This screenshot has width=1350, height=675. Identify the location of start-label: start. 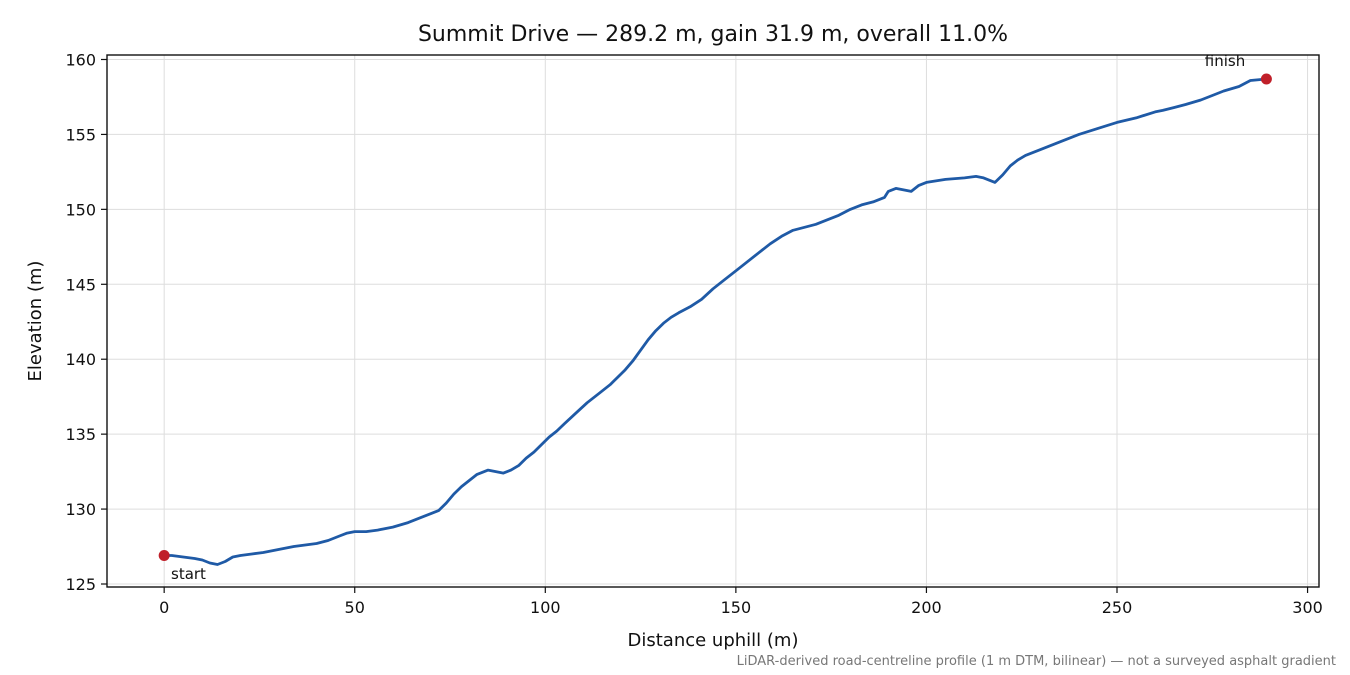
(188, 574).